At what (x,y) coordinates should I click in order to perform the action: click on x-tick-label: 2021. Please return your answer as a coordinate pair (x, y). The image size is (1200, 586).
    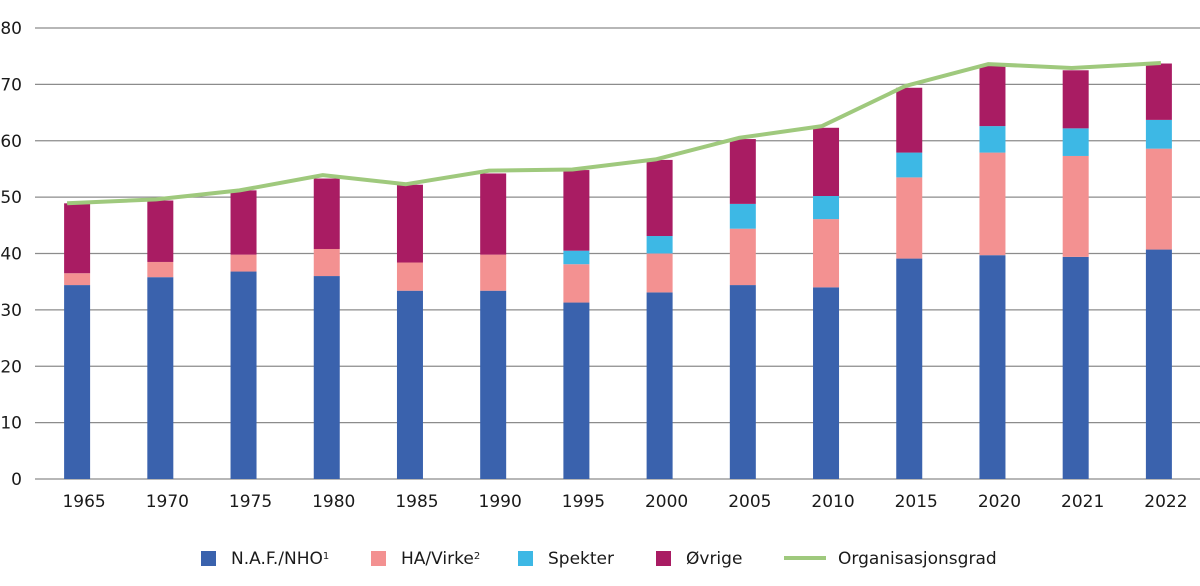
    Looking at the image, I should click on (1082, 502).